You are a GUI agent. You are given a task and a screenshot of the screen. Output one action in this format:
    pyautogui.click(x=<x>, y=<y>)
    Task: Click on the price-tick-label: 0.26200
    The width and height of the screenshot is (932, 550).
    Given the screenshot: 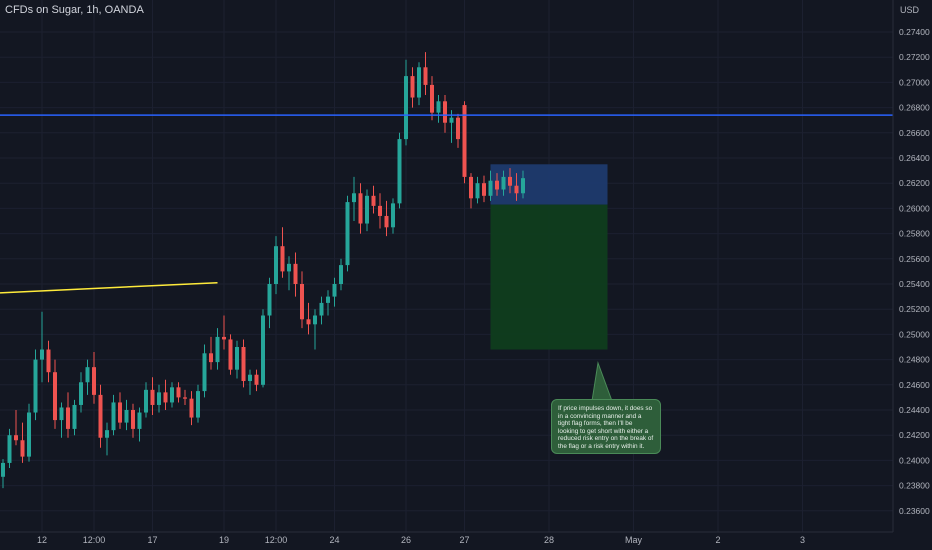 What is the action you would take?
    pyautogui.click(x=914, y=183)
    